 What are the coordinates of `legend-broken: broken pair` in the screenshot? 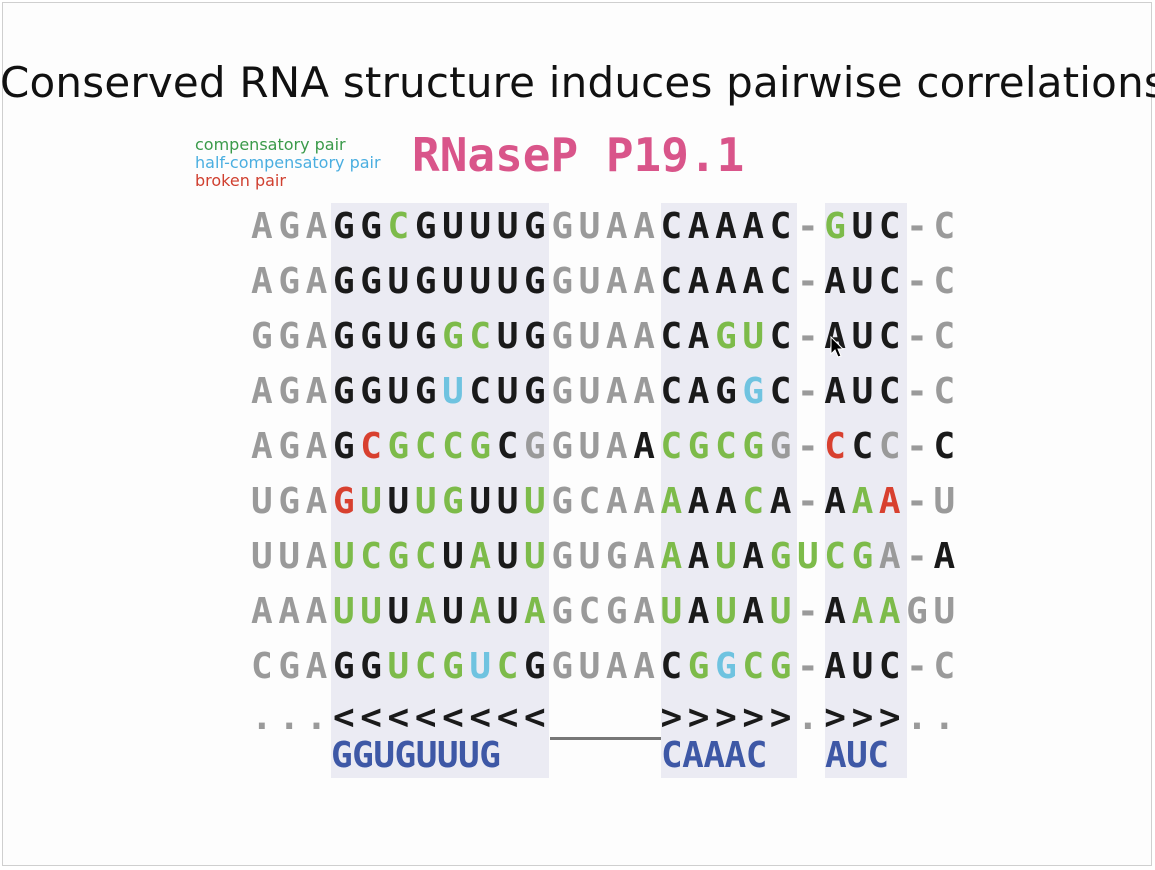 It's located at (240, 180).